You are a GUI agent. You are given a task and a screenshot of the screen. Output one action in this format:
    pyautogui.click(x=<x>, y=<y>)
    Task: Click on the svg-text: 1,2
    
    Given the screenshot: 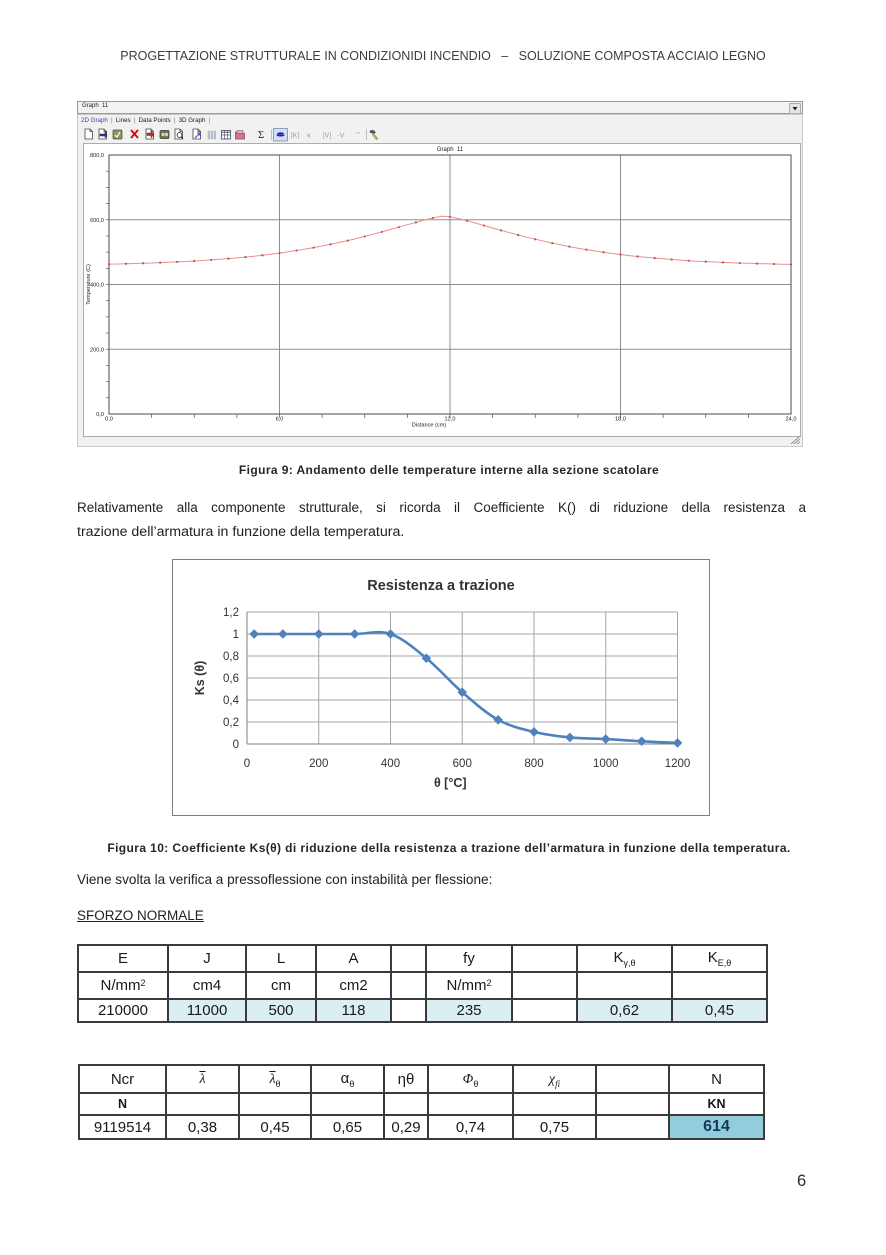 What is the action you would take?
    pyautogui.click(x=231, y=613)
    